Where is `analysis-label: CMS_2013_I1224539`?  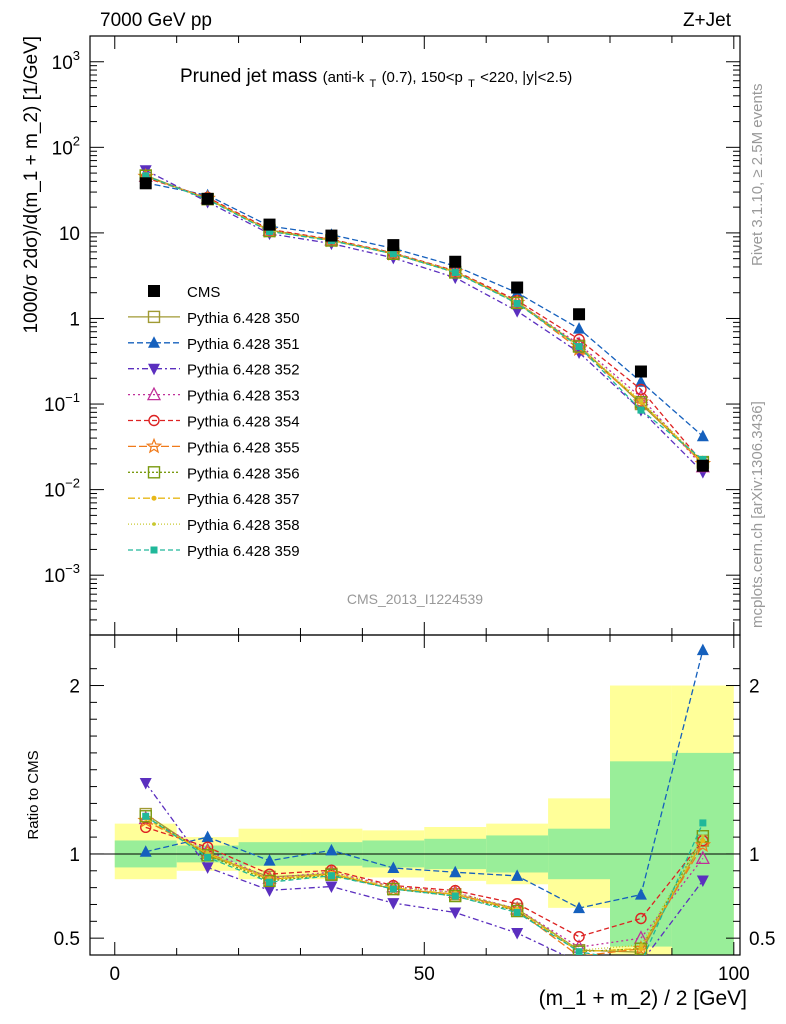 analysis-label: CMS_2013_I1224539 is located at coordinates (415, 599).